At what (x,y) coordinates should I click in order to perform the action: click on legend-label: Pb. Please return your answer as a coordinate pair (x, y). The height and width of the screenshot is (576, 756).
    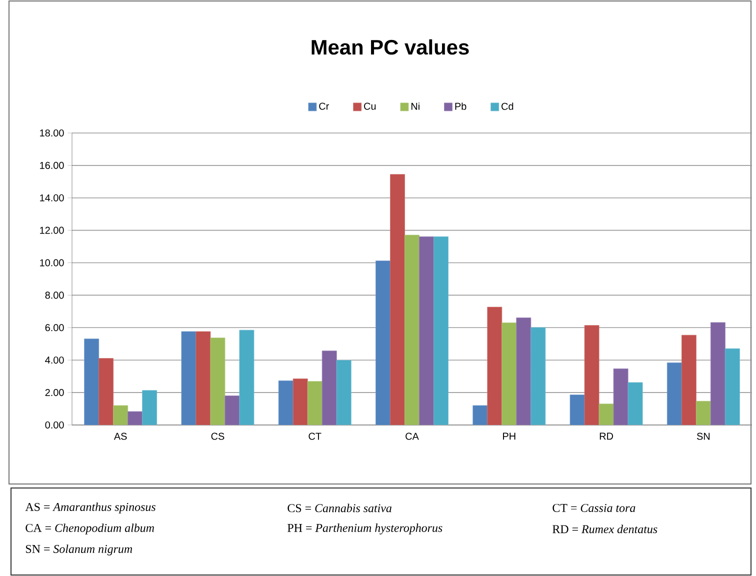
    Looking at the image, I should click on (460, 106).